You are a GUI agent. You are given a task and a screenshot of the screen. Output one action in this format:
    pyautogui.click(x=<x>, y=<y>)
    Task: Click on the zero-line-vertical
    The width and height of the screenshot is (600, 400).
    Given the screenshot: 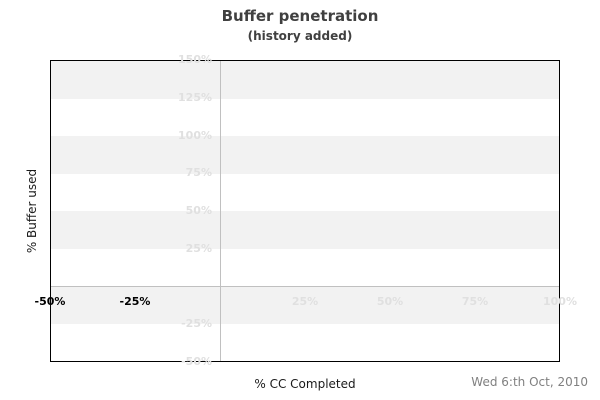 What is the action you would take?
    pyautogui.click(x=221, y=211)
    